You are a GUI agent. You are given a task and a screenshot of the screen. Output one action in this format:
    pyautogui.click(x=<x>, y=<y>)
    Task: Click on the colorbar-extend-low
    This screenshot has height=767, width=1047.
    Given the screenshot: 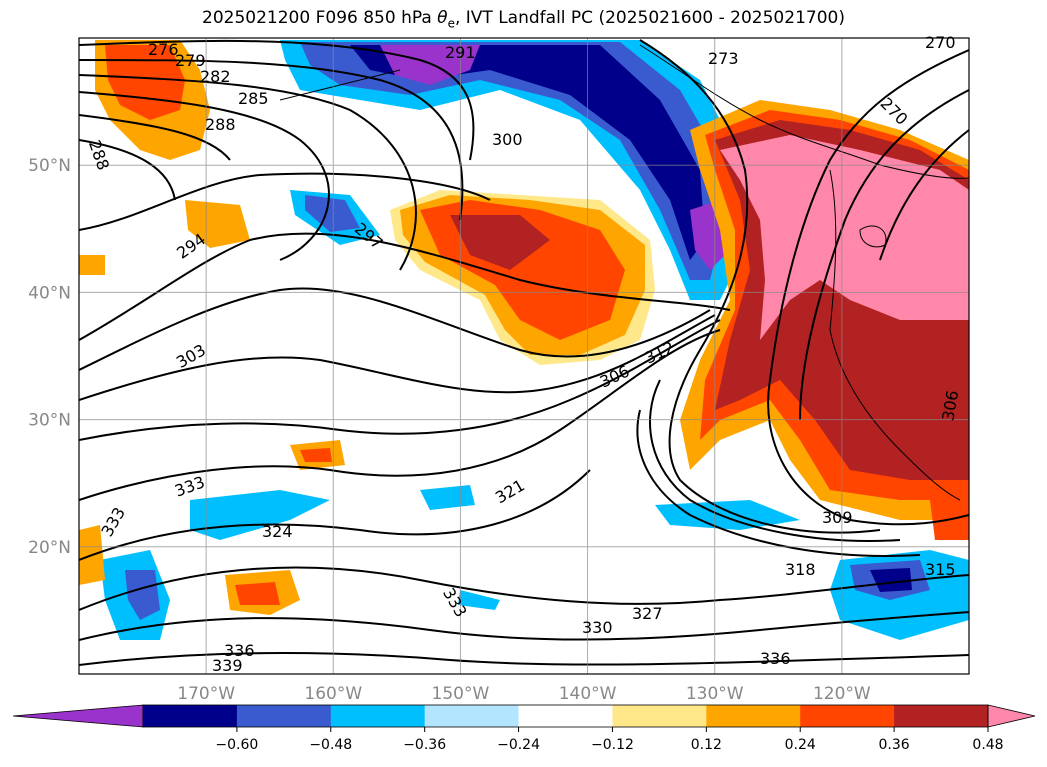 What is the action you would take?
    pyautogui.click(x=78, y=716)
    